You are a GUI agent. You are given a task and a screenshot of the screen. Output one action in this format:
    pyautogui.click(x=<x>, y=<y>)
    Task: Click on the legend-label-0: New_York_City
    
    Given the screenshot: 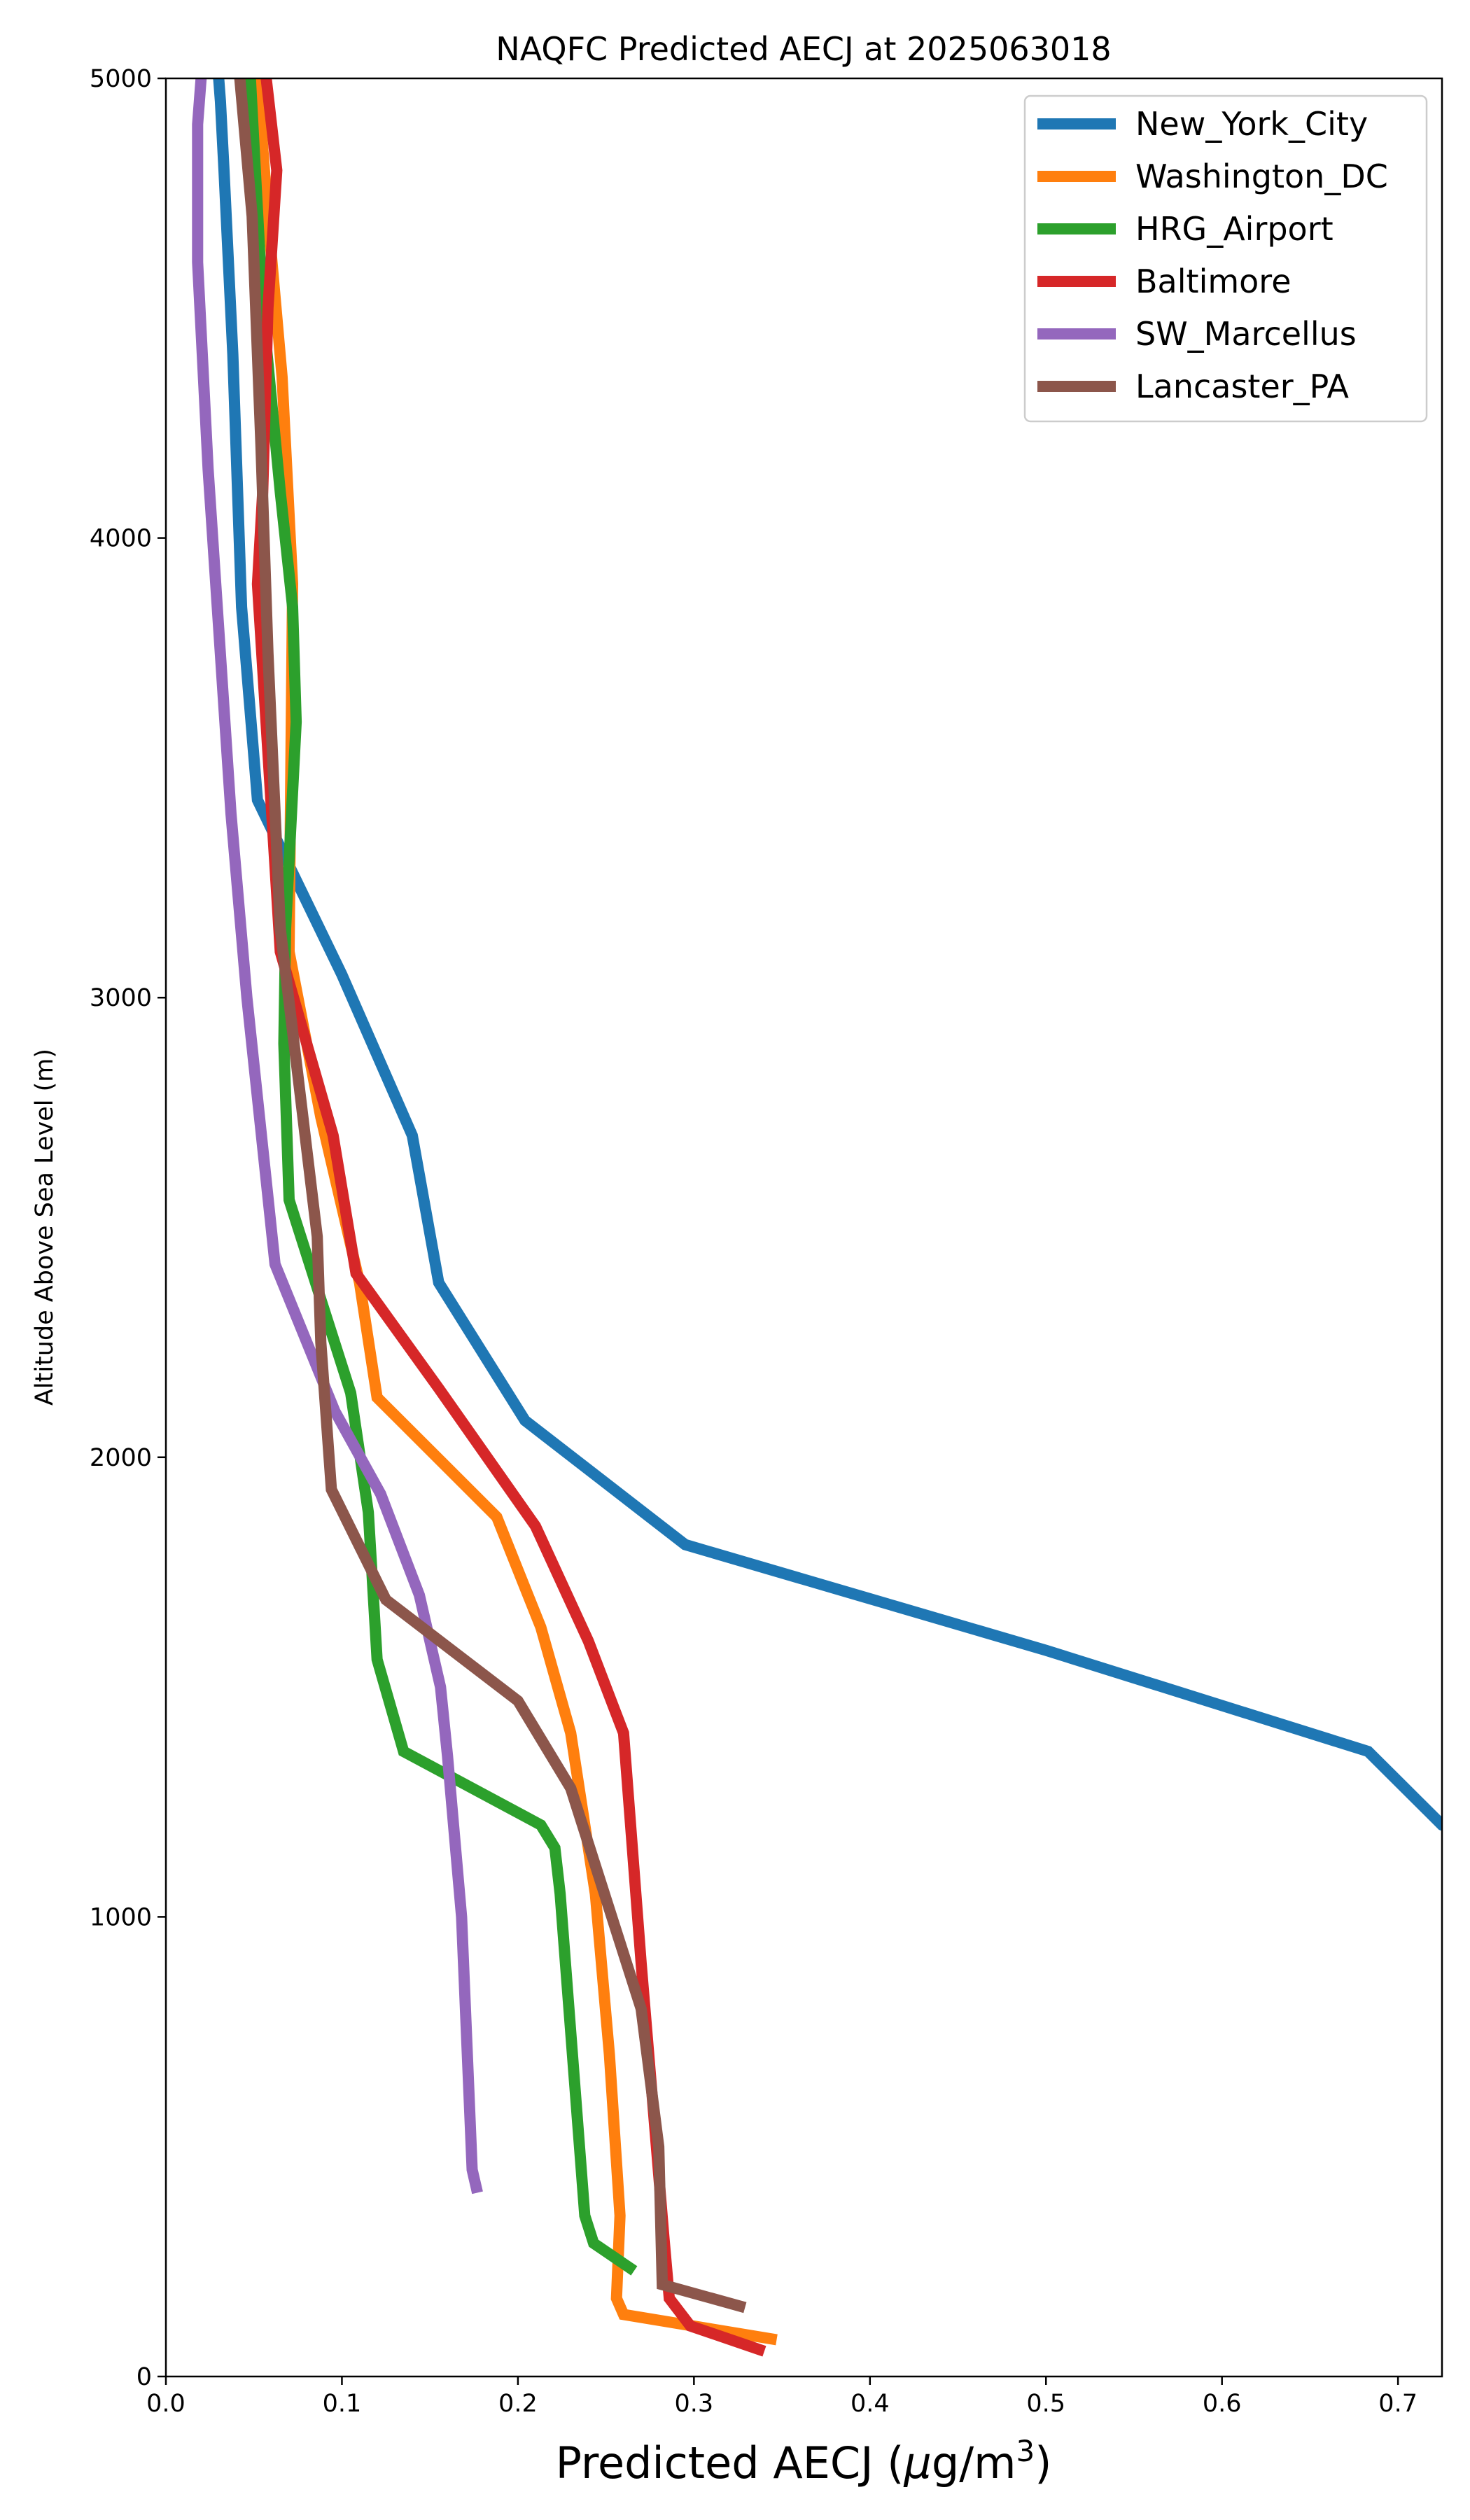 What is the action you would take?
    pyautogui.click(x=1251, y=124)
    